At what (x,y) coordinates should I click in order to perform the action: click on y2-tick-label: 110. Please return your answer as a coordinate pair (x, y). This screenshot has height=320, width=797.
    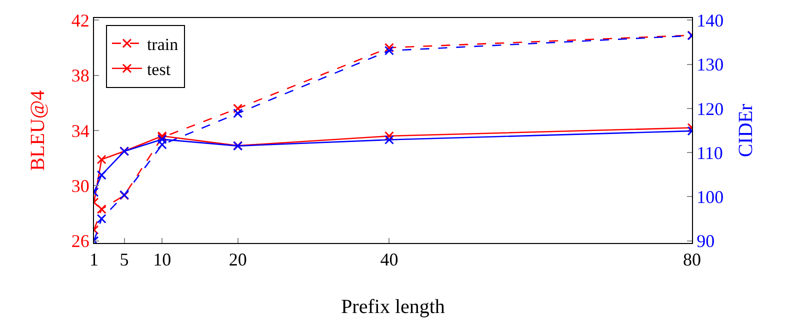
    Looking at the image, I should click on (709, 152).